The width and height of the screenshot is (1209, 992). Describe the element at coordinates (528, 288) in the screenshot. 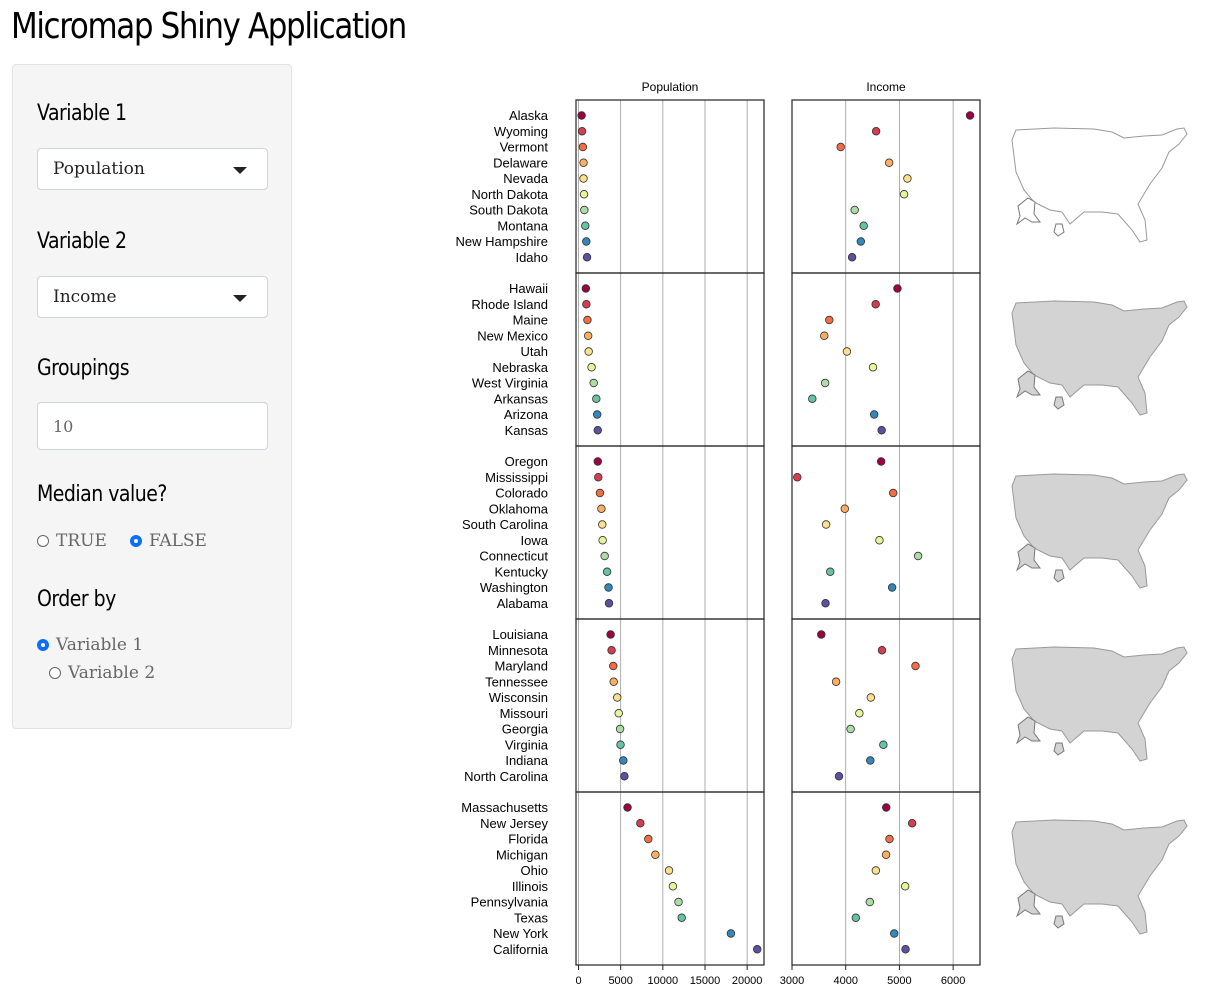

I see `state-label: Hawaii` at that location.